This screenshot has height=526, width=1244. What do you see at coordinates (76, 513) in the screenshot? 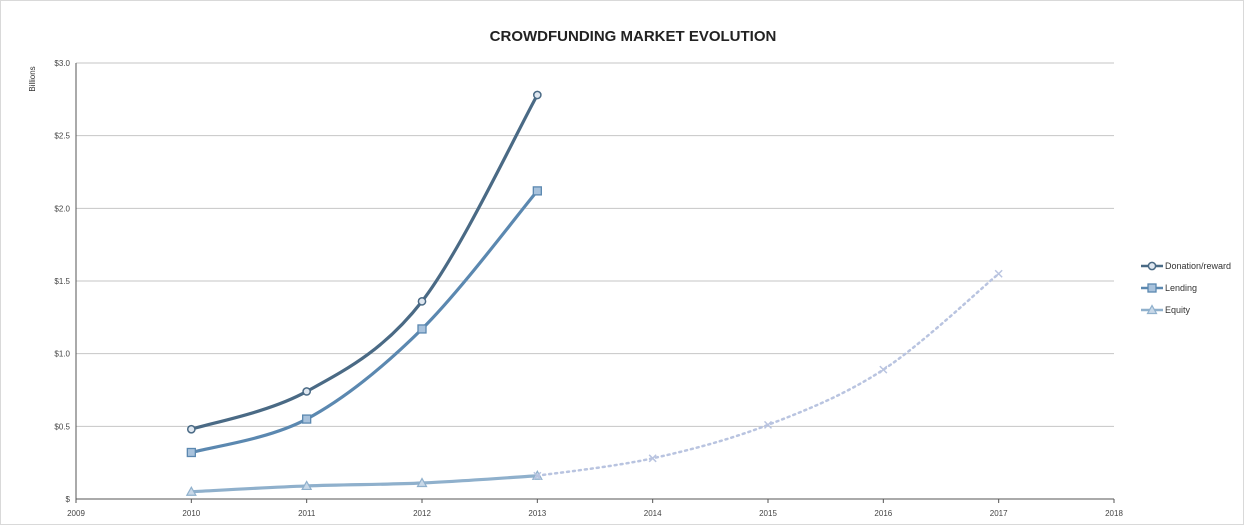
I see `x-tick-label: 2009` at bounding box center [76, 513].